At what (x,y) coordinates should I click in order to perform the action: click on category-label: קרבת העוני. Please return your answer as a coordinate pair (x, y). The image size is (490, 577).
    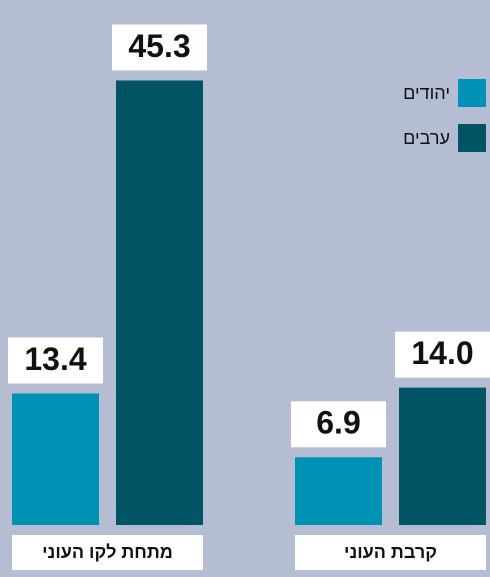
    Looking at the image, I should click on (390, 552).